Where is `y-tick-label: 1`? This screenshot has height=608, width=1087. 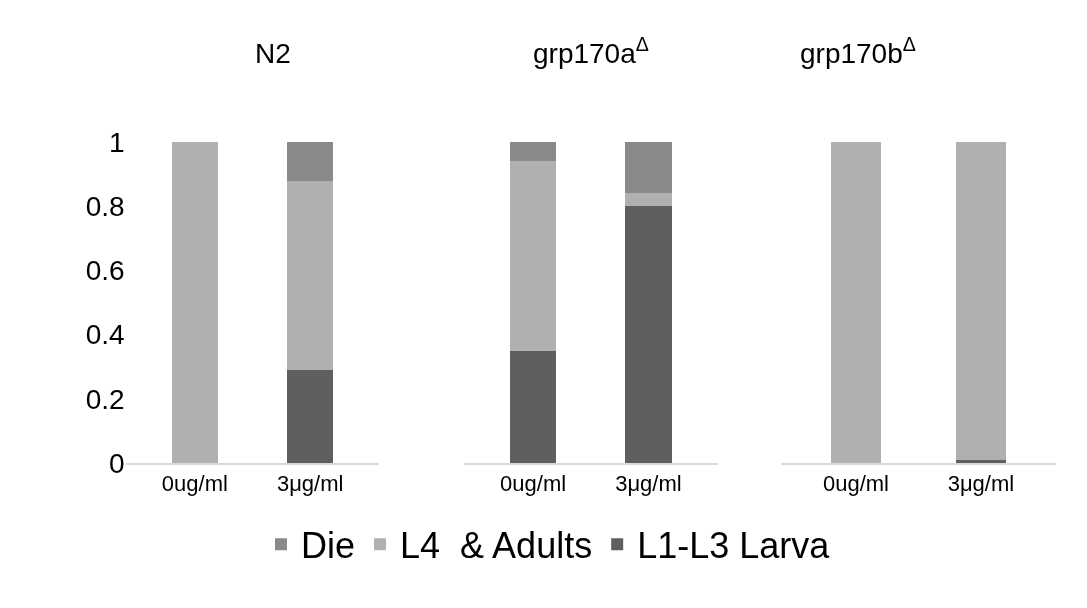
y-tick-label: 1 is located at coordinates (117, 142).